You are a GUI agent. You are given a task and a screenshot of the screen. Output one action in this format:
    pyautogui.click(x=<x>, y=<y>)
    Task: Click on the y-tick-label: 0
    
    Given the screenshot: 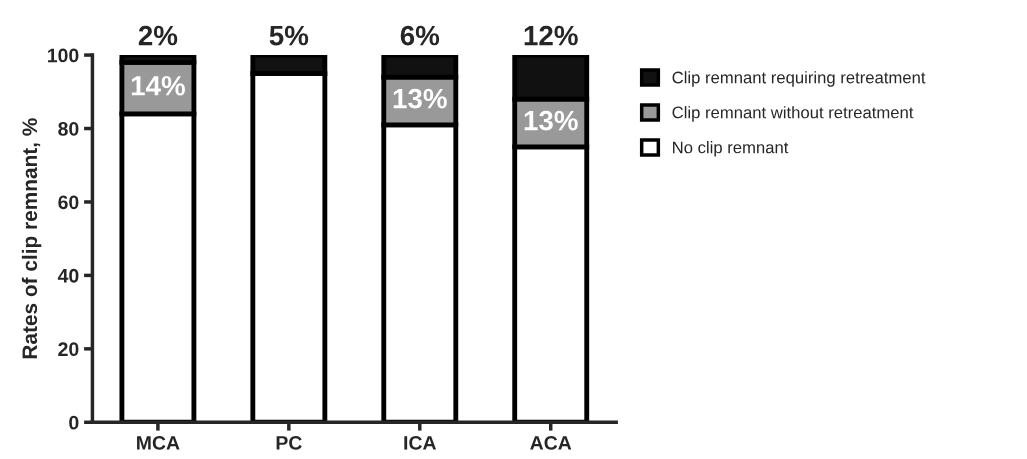 What is the action you would take?
    pyautogui.click(x=74, y=422)
    